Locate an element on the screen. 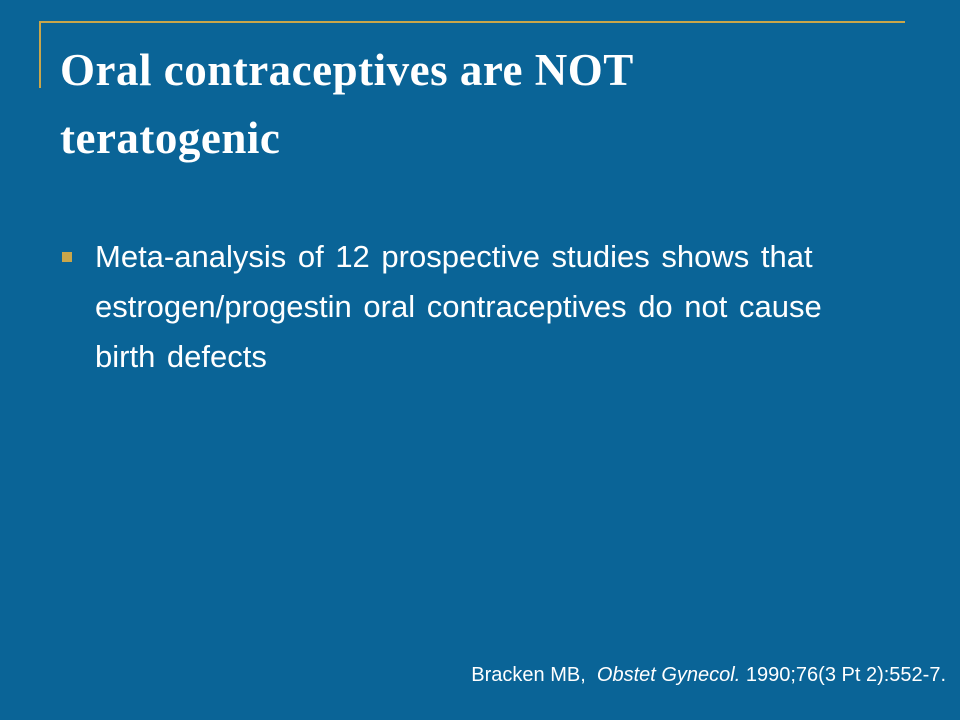  citation-journal: Obstet Gynecol. is located at coordinates (668, 675).